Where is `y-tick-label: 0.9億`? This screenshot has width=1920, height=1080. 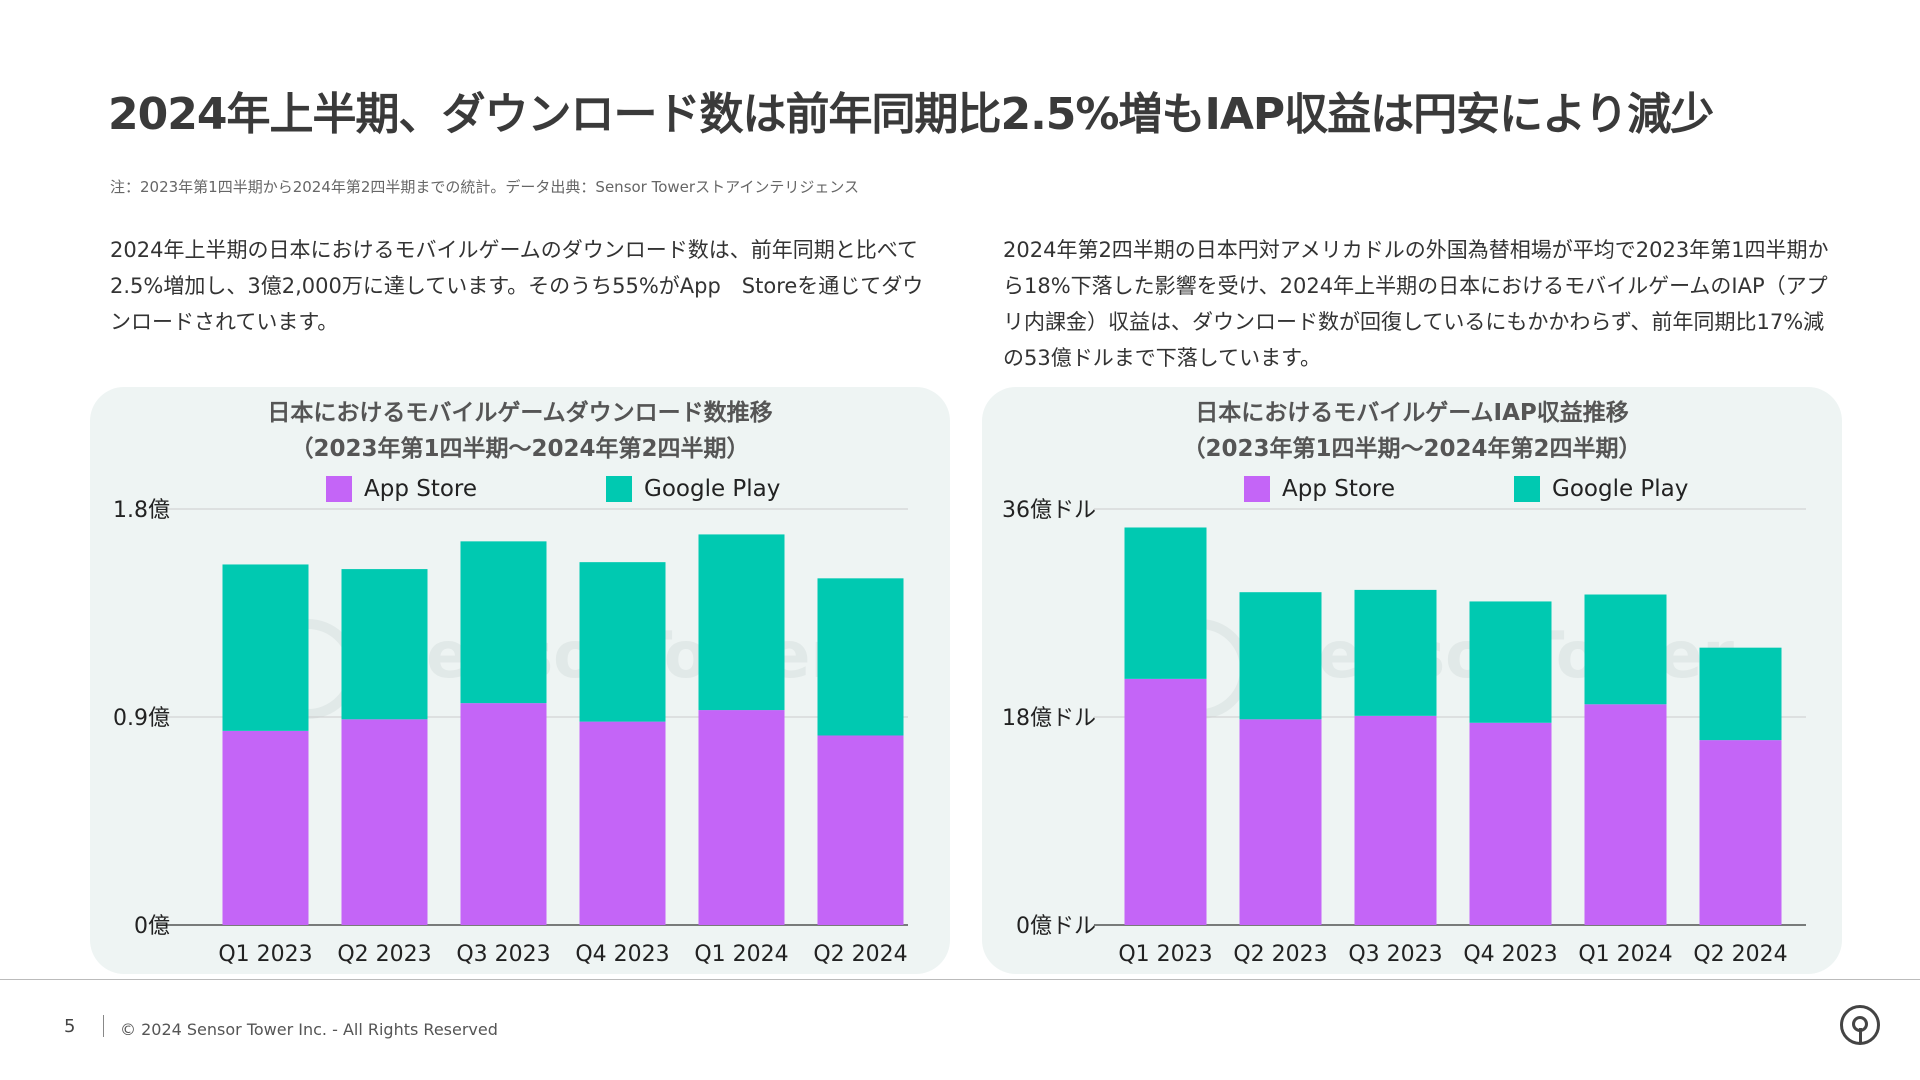 y-tick-label: 0.9億 is located at coordinates (141, 718).